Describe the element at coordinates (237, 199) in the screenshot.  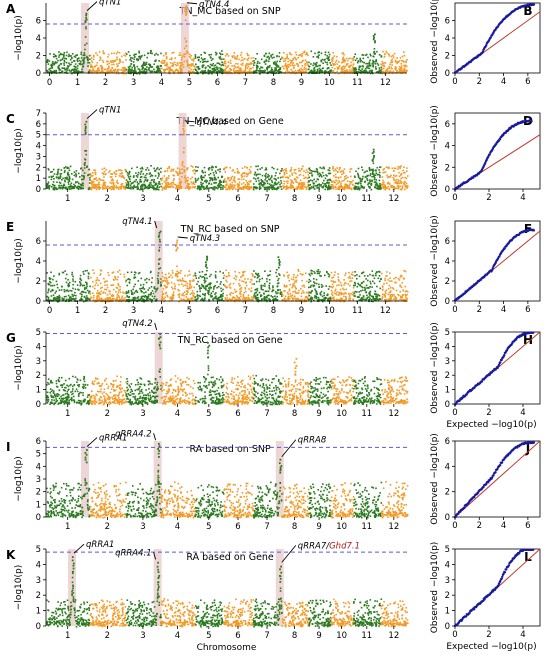
I see `x-tick-label: 6` at that location.